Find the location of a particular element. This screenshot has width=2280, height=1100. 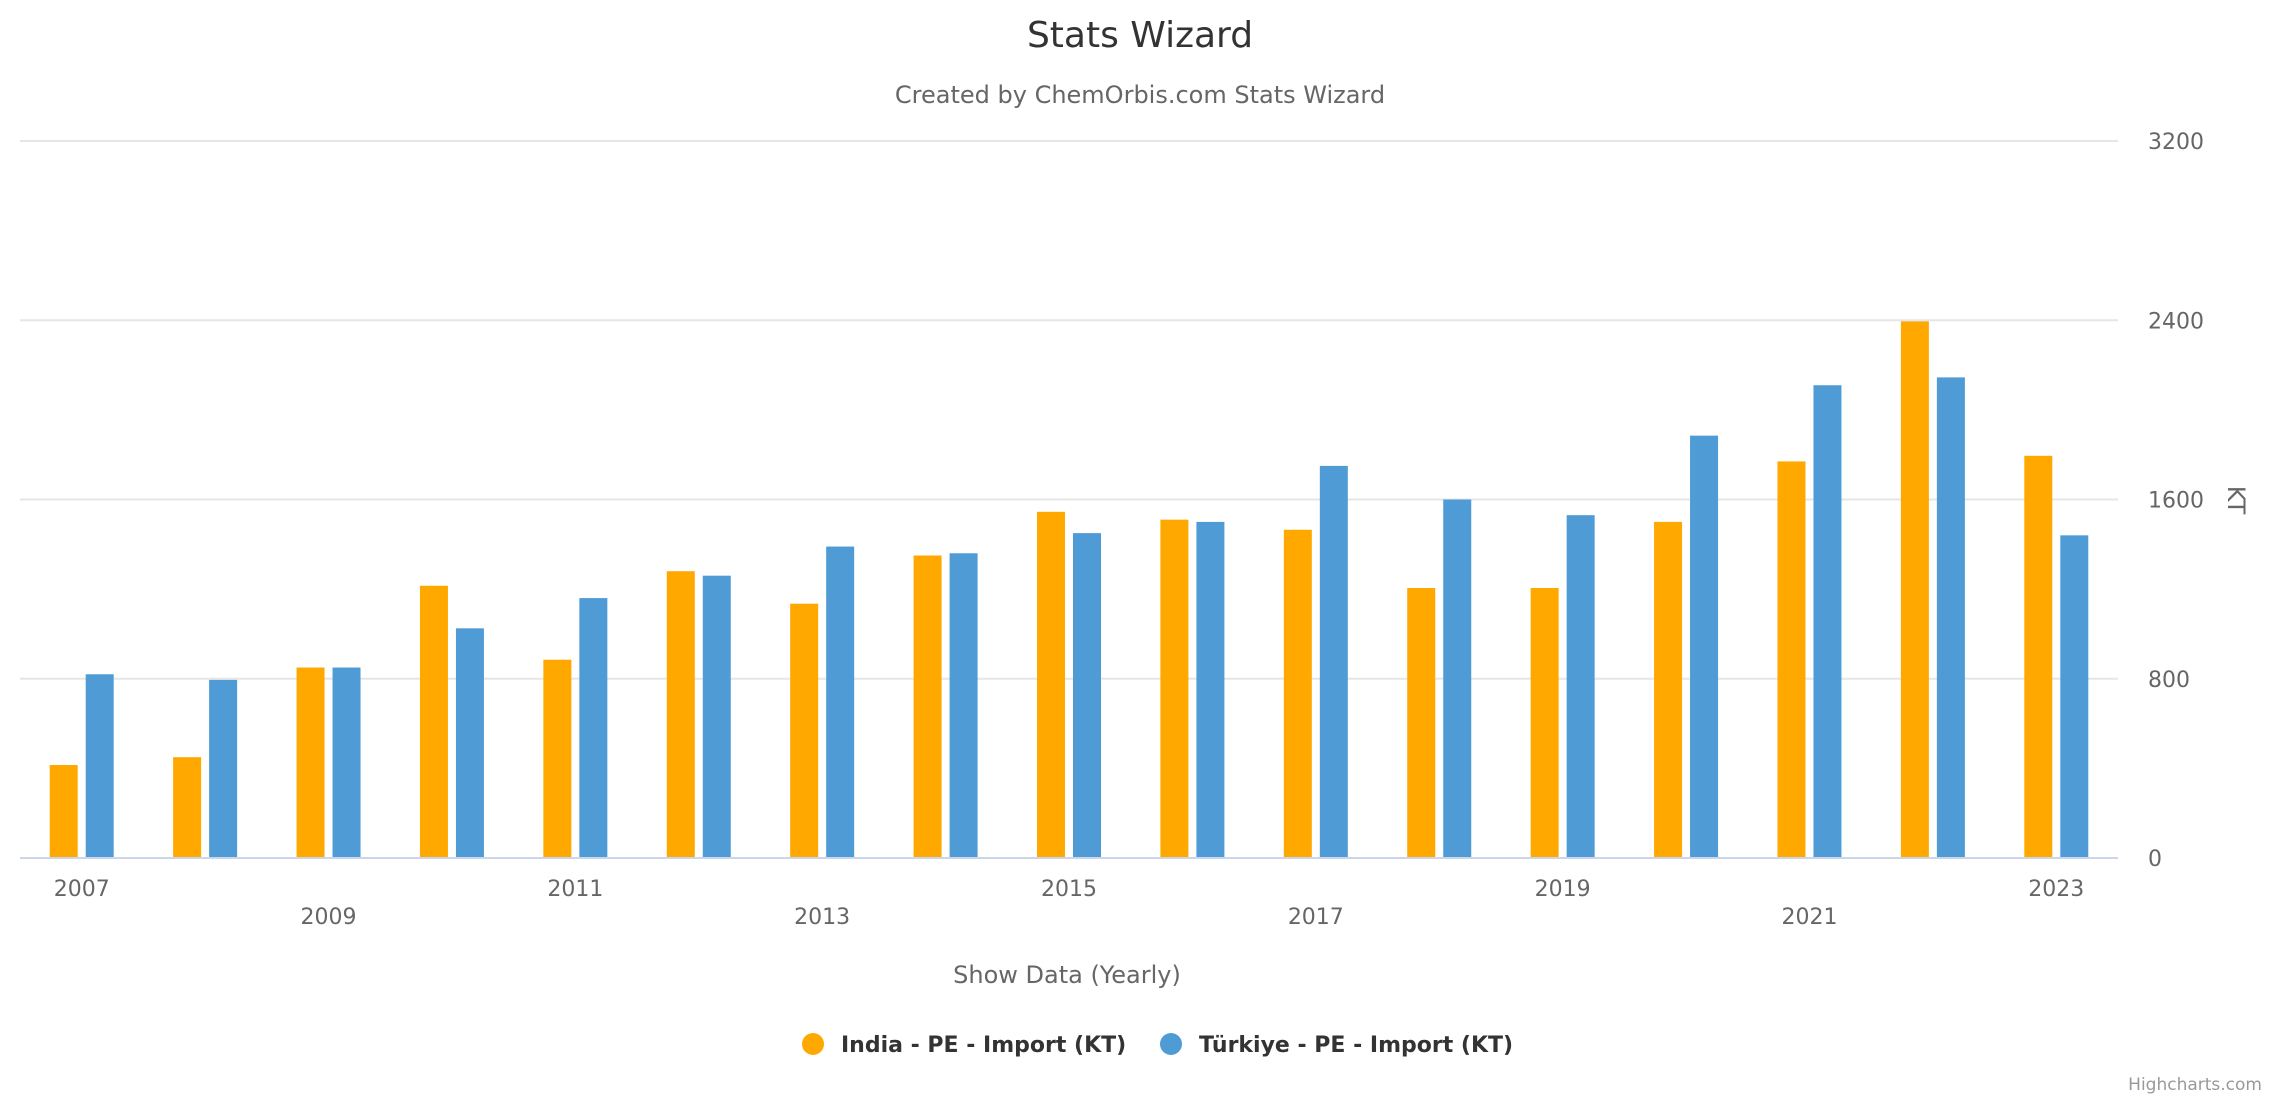

x-tick-label: 2015 is located at coordinates (1069, 889).